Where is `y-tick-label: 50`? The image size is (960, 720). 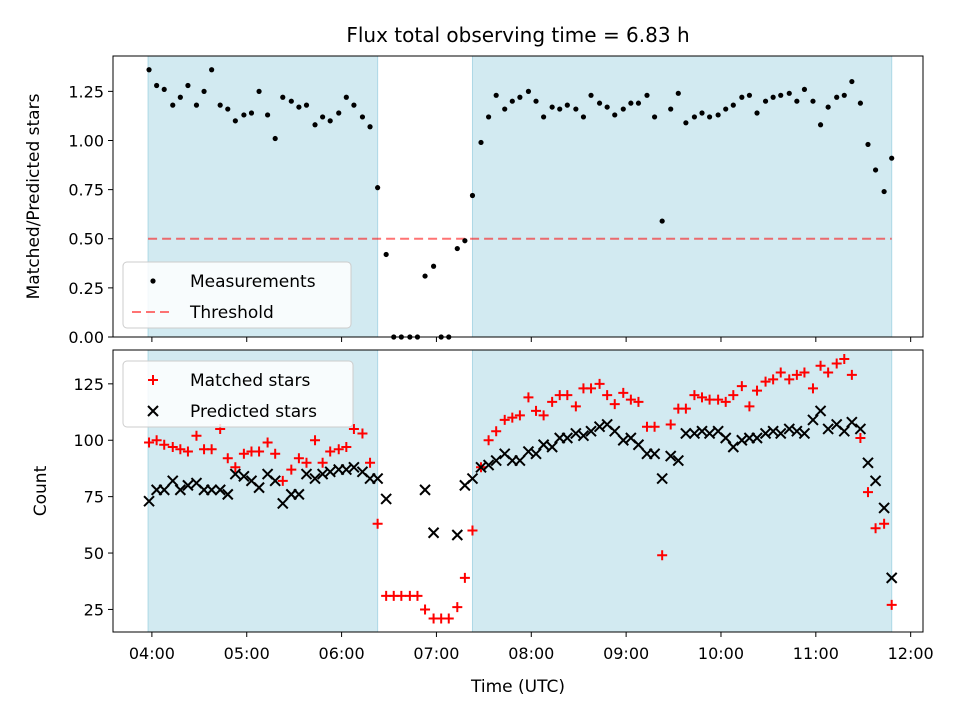
y-tick-label: 50 is located at coordinates (94, 553).